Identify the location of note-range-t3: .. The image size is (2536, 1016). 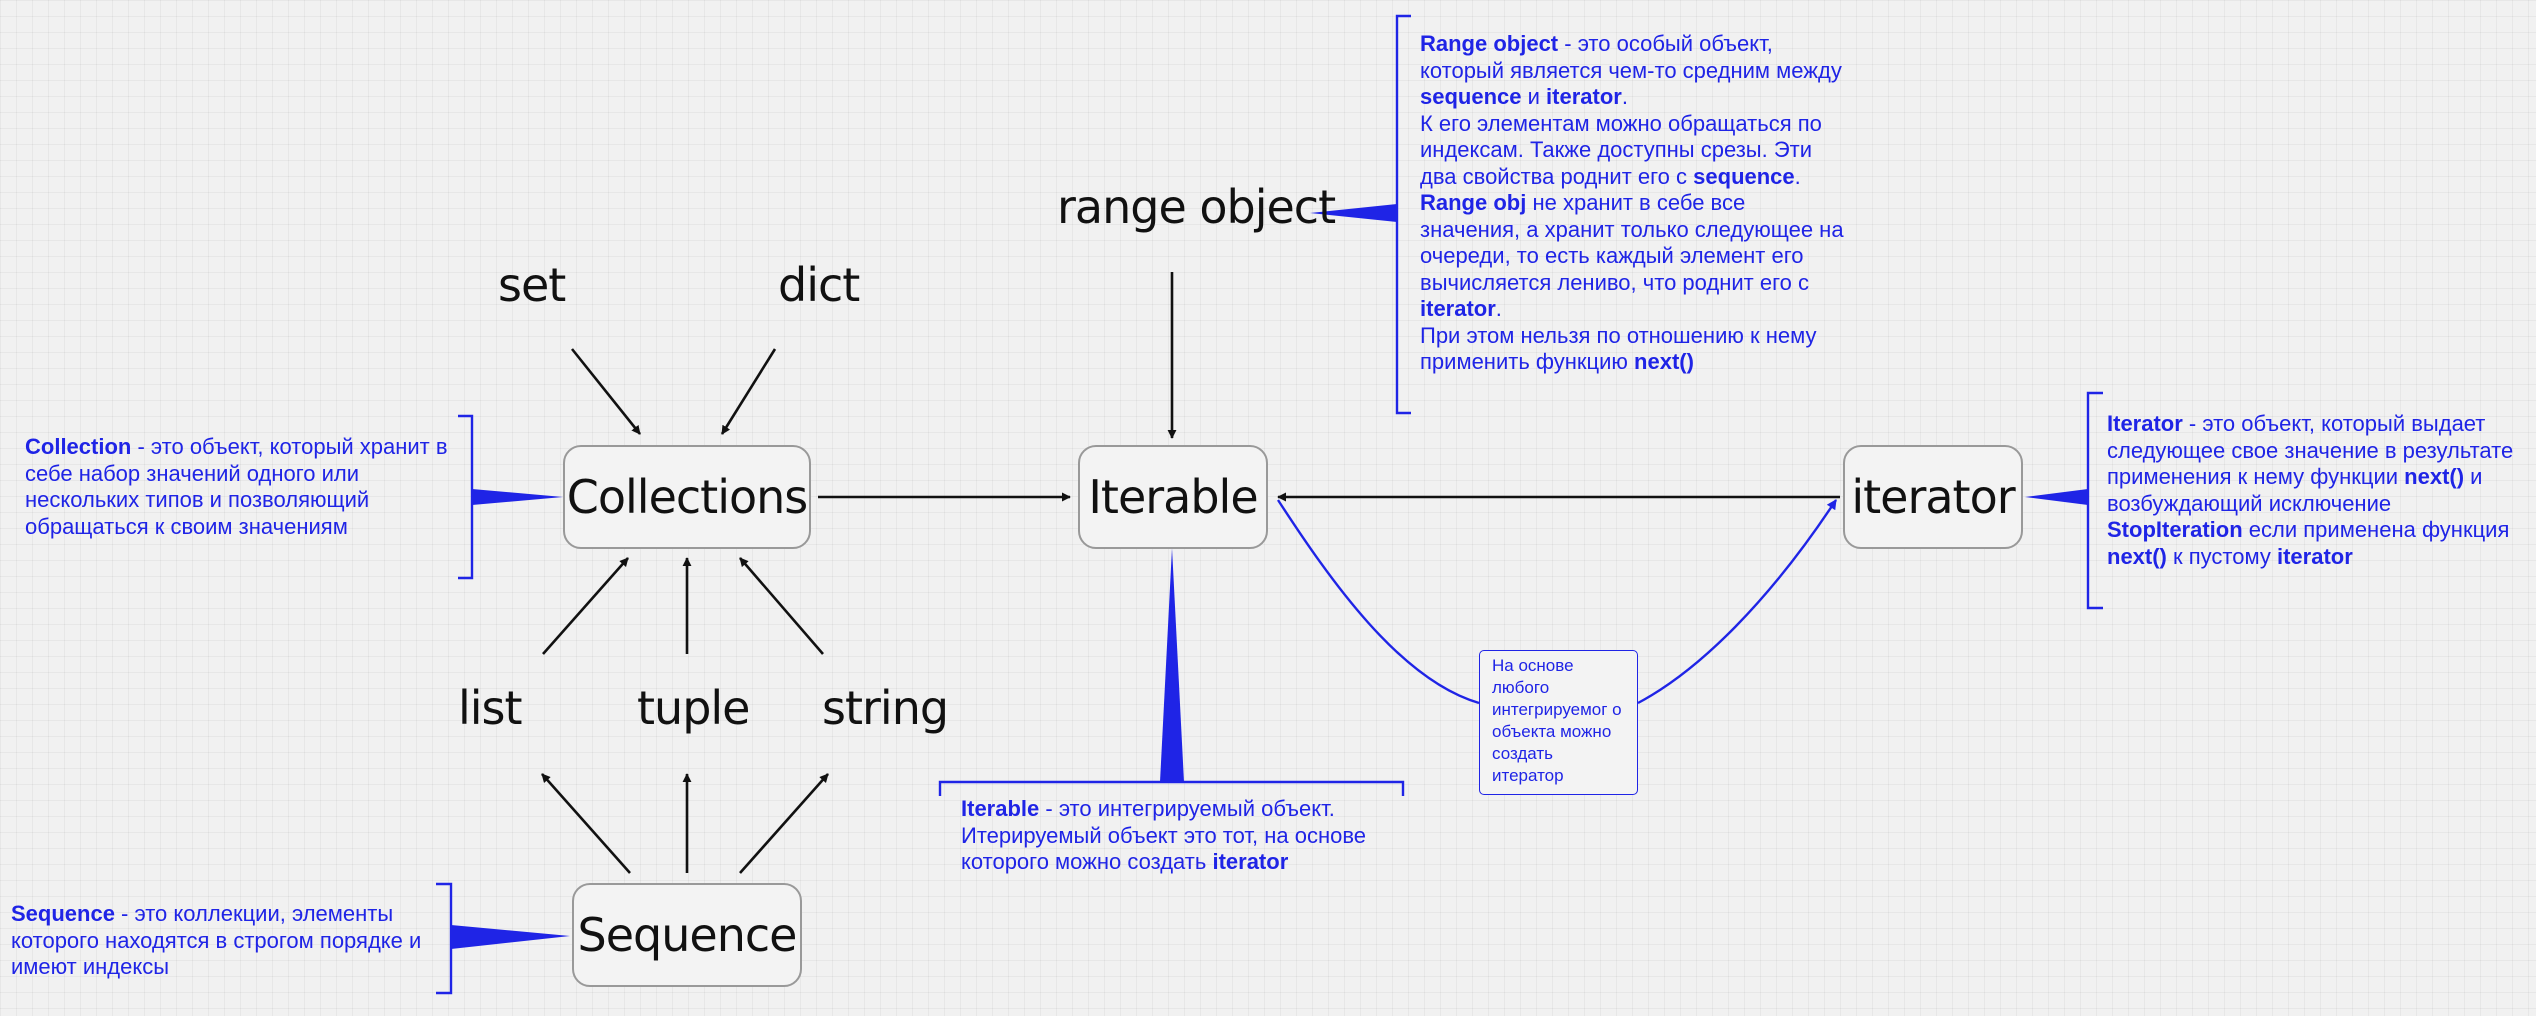
(1624, 96).